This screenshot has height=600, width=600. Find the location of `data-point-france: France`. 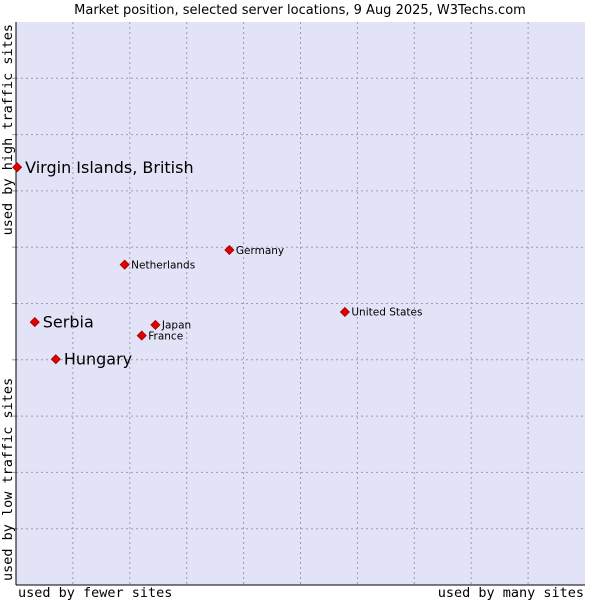

data-point-france: France is located at coordinates (159, 336).